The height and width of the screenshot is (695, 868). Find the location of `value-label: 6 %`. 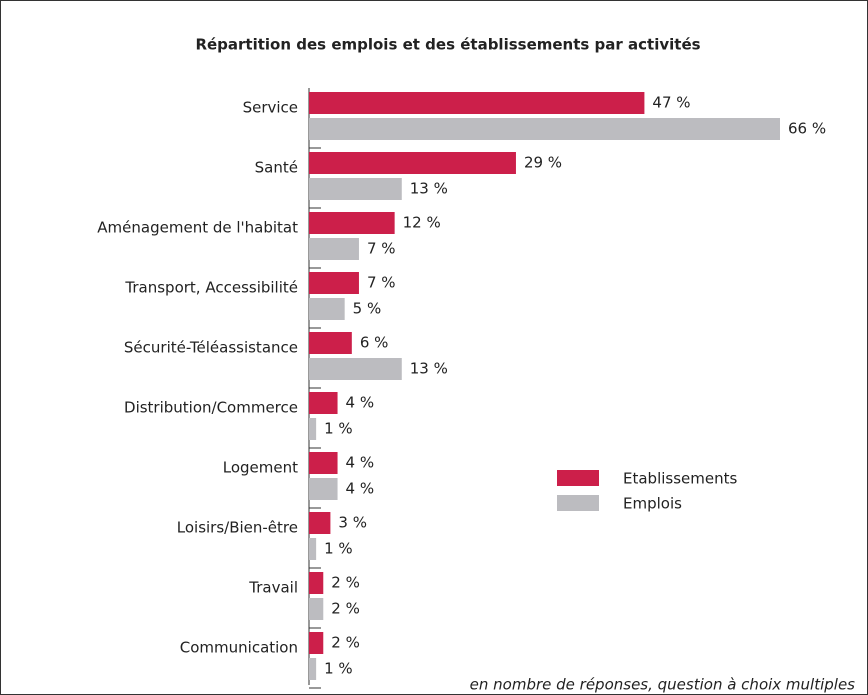

value-label: 6 % is located at coordinates (374, 343).